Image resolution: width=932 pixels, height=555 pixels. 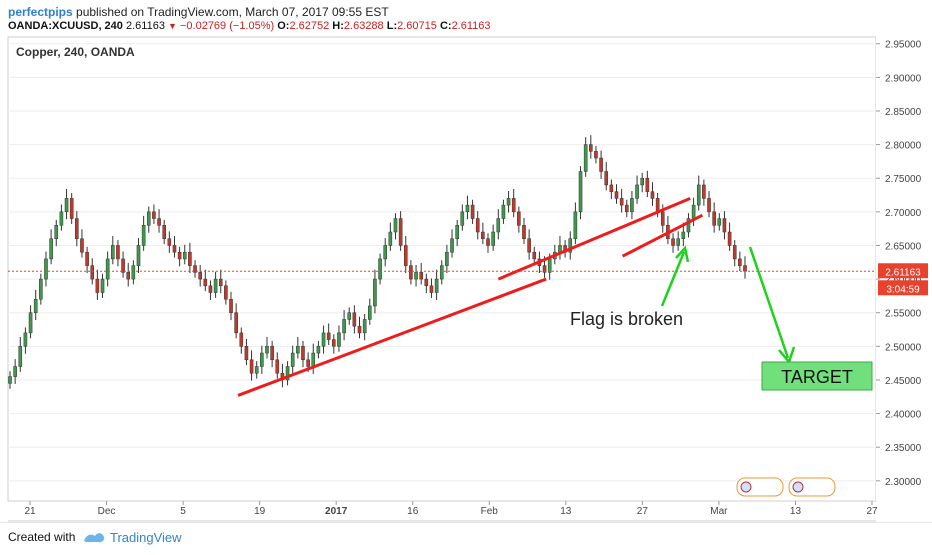 I want to click on countdown-label: 3:04:59, so click(x=903, y=289).